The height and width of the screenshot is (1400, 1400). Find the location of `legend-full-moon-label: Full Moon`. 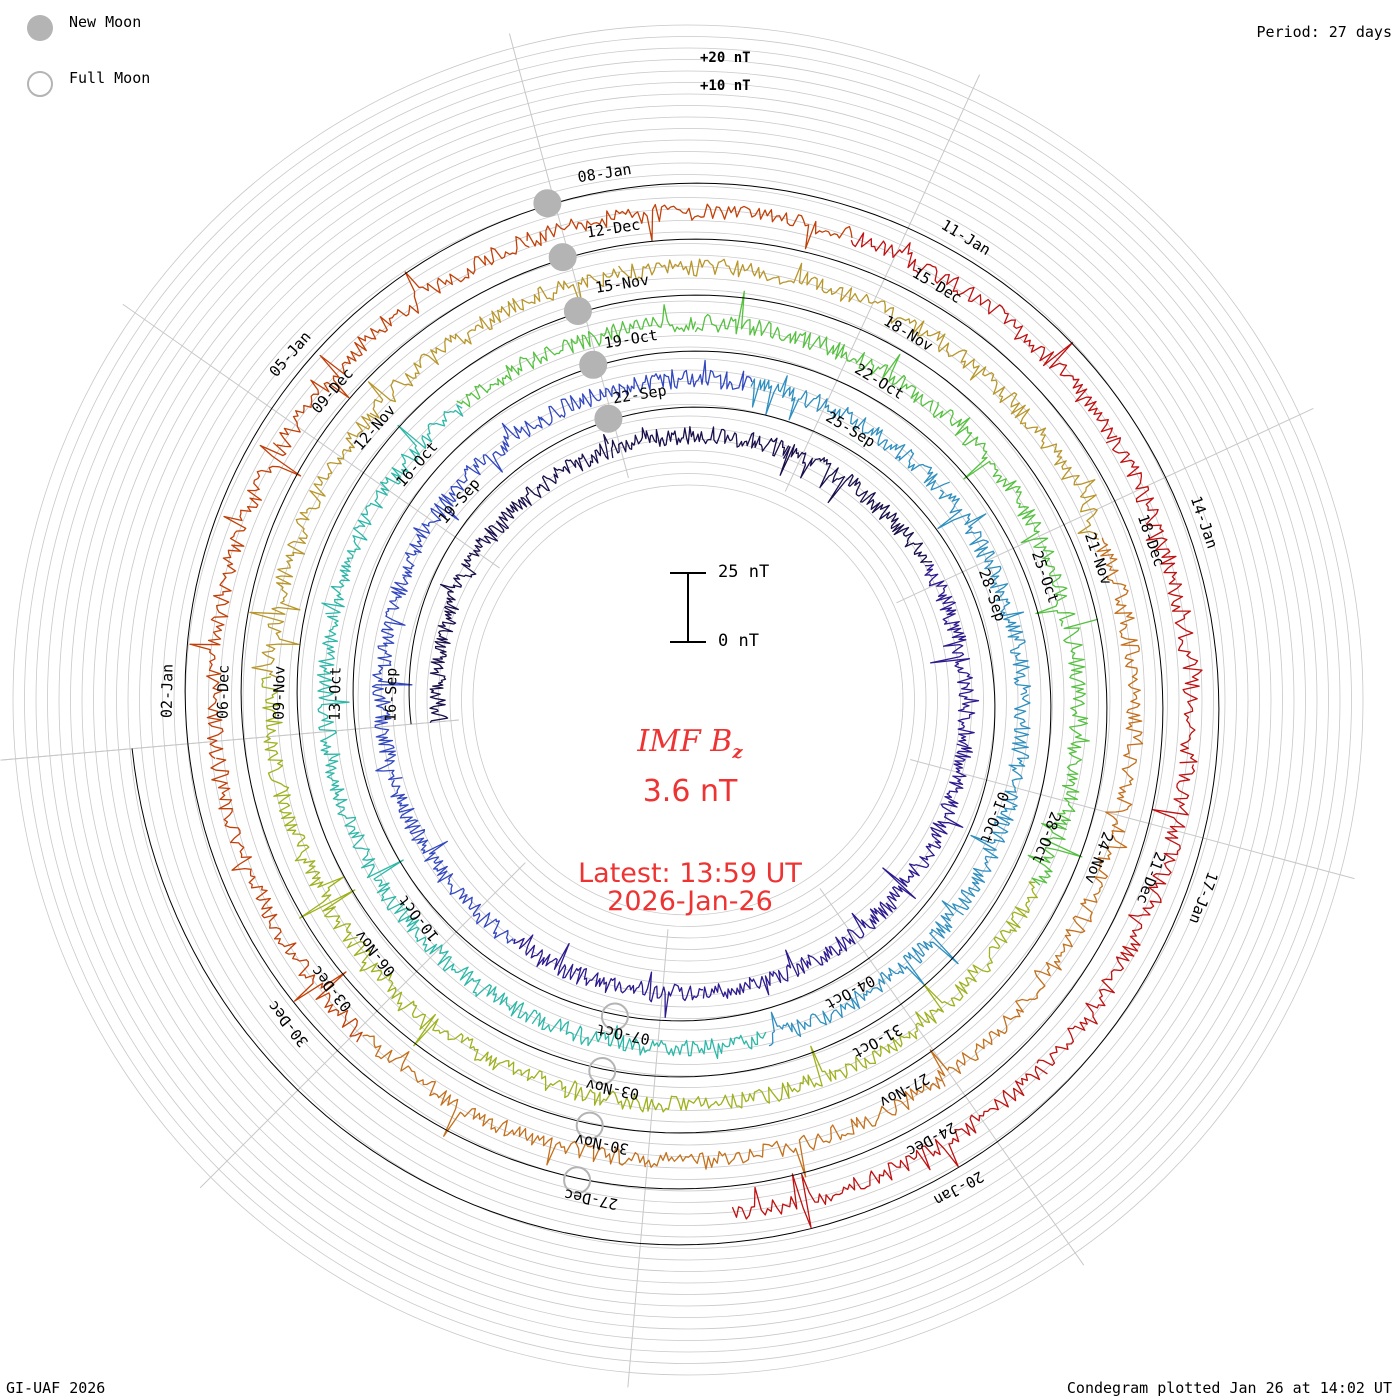

legend-full-moon-label: Full Moon is located at coordinates (110, 78).